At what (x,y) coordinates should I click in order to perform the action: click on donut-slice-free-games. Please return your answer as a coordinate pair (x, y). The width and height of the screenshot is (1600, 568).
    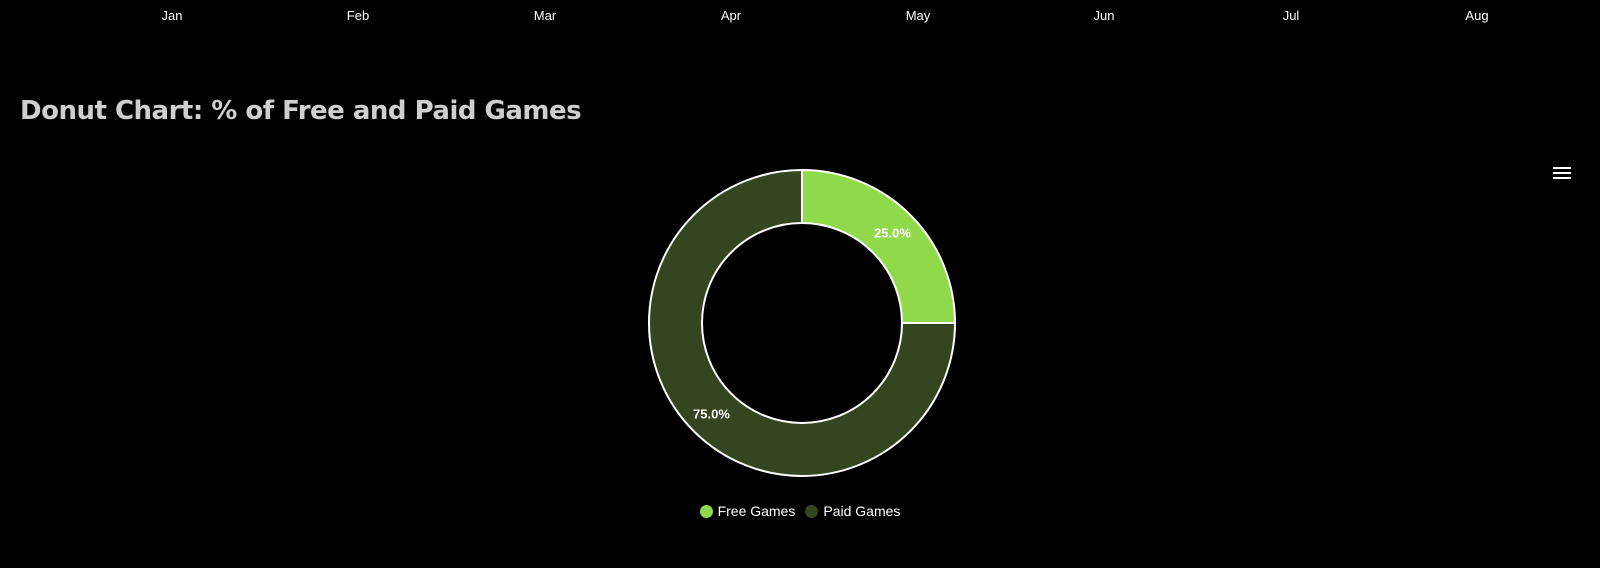
    Looking at the image, I should click on (879, 246).